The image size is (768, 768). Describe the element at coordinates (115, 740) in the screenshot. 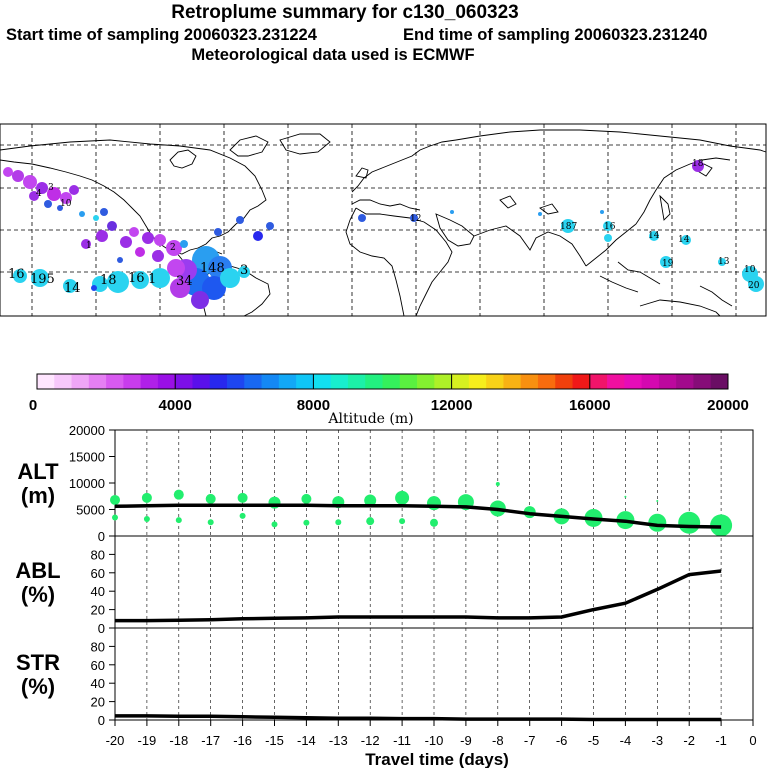

I see `x-tick-label: -20` at that location.